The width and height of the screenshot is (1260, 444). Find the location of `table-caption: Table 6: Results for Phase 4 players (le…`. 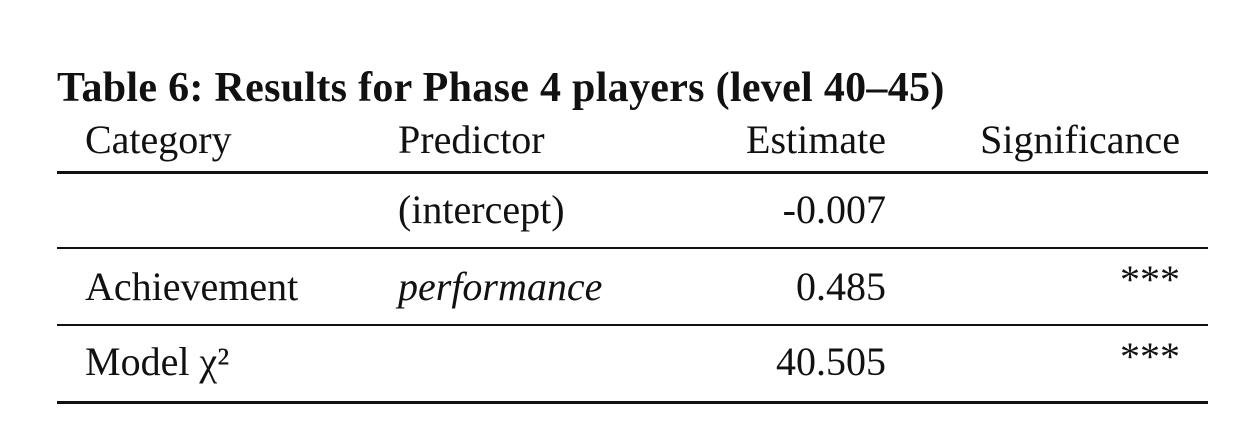

table-caption: Table 6: Results for Phase 4 players (le… is located at coordinates (501, 88).